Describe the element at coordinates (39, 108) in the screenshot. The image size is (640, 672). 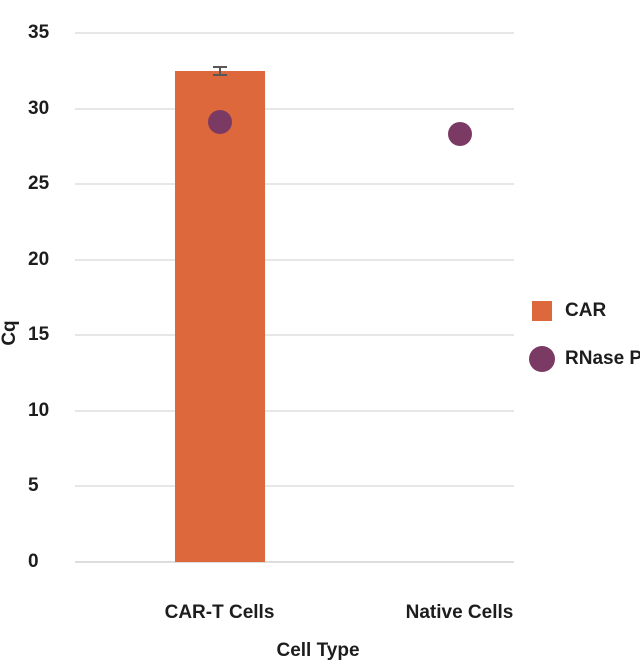
I see `y-tick-label: 30` at that location.